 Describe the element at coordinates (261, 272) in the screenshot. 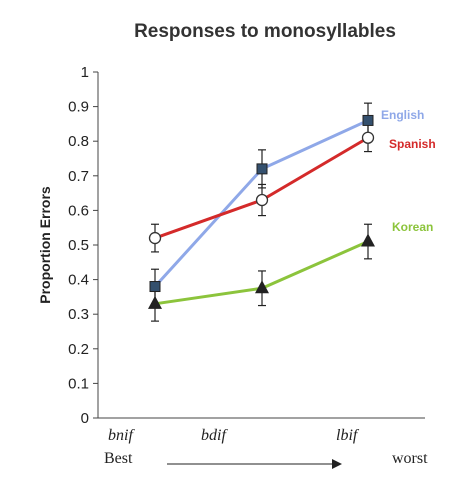

I see `series-korean` at that location.